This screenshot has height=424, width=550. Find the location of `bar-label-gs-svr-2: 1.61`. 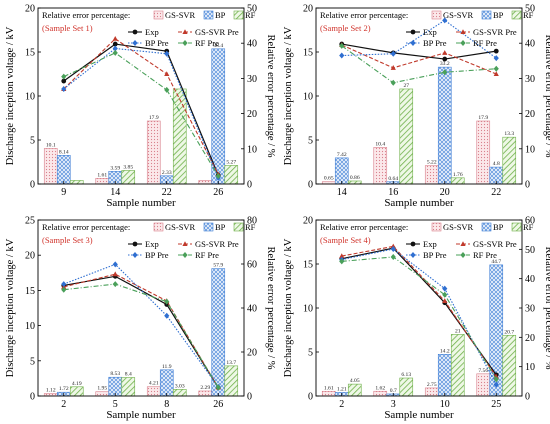

bar-label-gs-svr-2: 1.61 is located at coordinates (102, 175).